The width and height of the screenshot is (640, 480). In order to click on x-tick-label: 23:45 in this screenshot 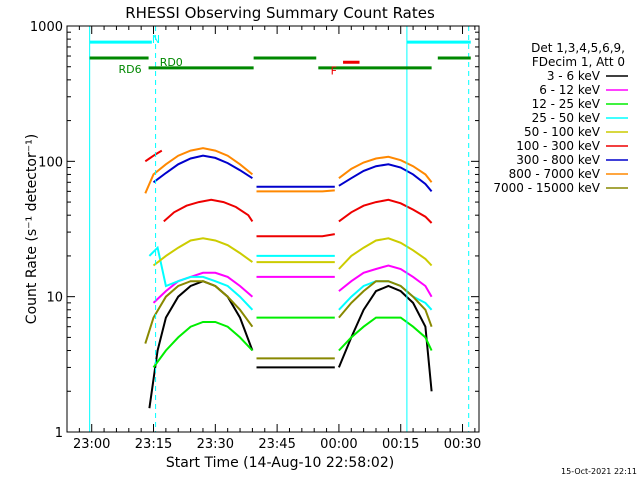, I will do `click(276, 444)`.